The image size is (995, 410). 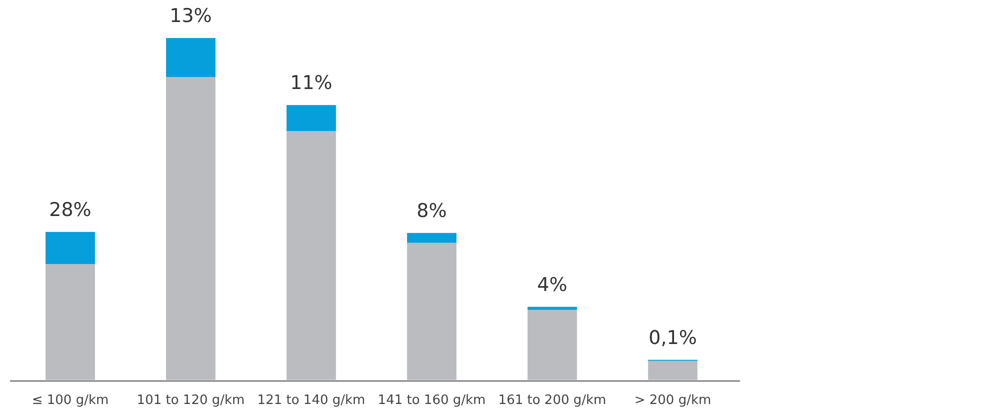 What do you see at coordinates (311, 400) in the screenshot?
I see `x-tick-label: 121 to 140 g/km` at bounding box center [311, 400].